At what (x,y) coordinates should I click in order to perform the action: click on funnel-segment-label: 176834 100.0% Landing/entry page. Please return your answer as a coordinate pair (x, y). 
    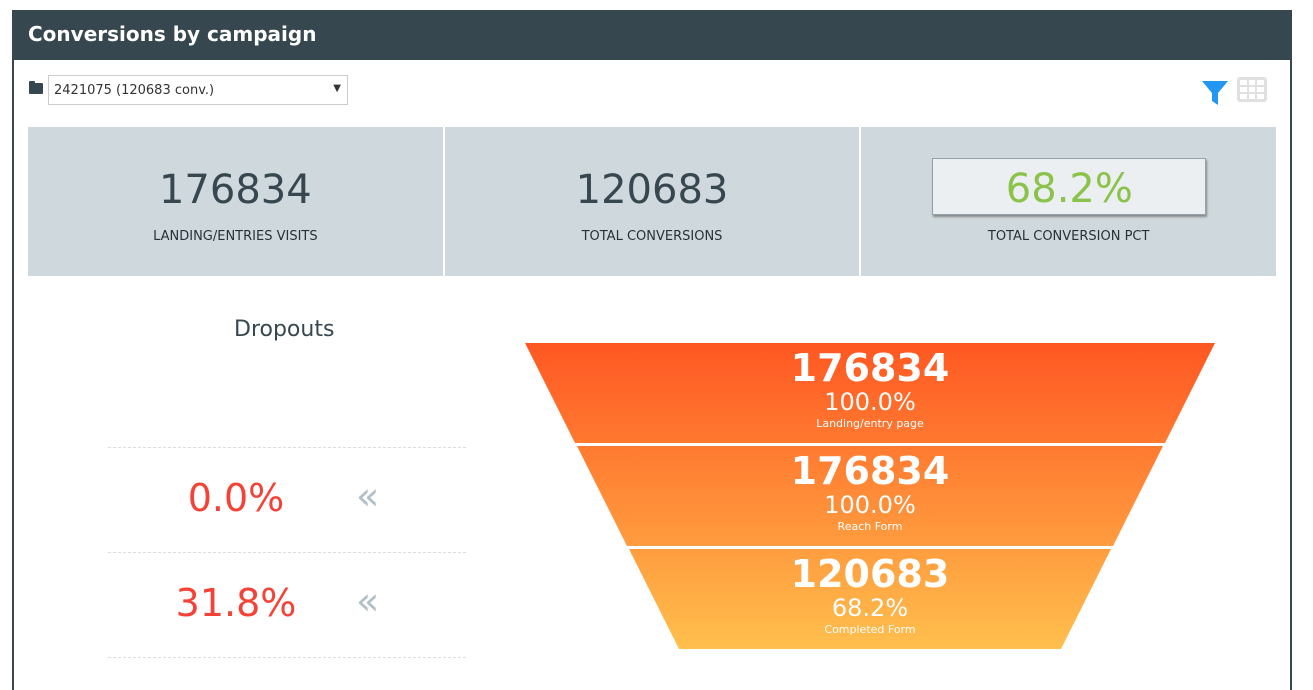
    Looking at the image, I should click on (870, 390).